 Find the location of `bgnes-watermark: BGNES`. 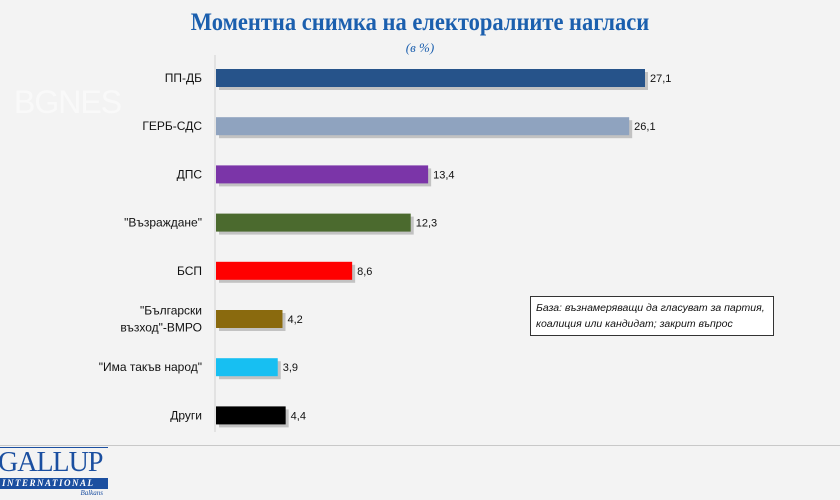

bgnes-watermark: BGNES is located at coordinates (68, 102).